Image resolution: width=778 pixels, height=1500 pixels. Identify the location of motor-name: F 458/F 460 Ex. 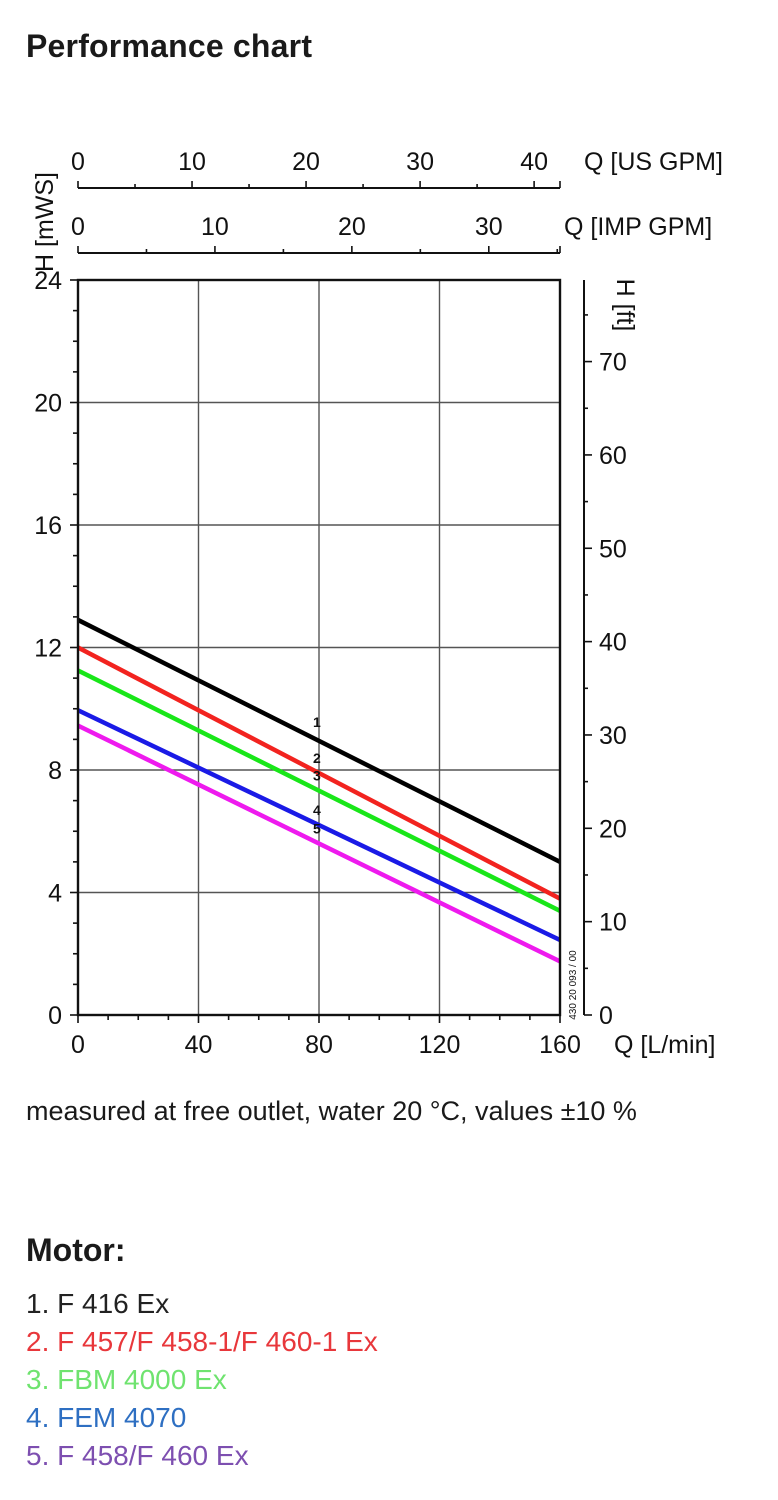
(153, 1455).